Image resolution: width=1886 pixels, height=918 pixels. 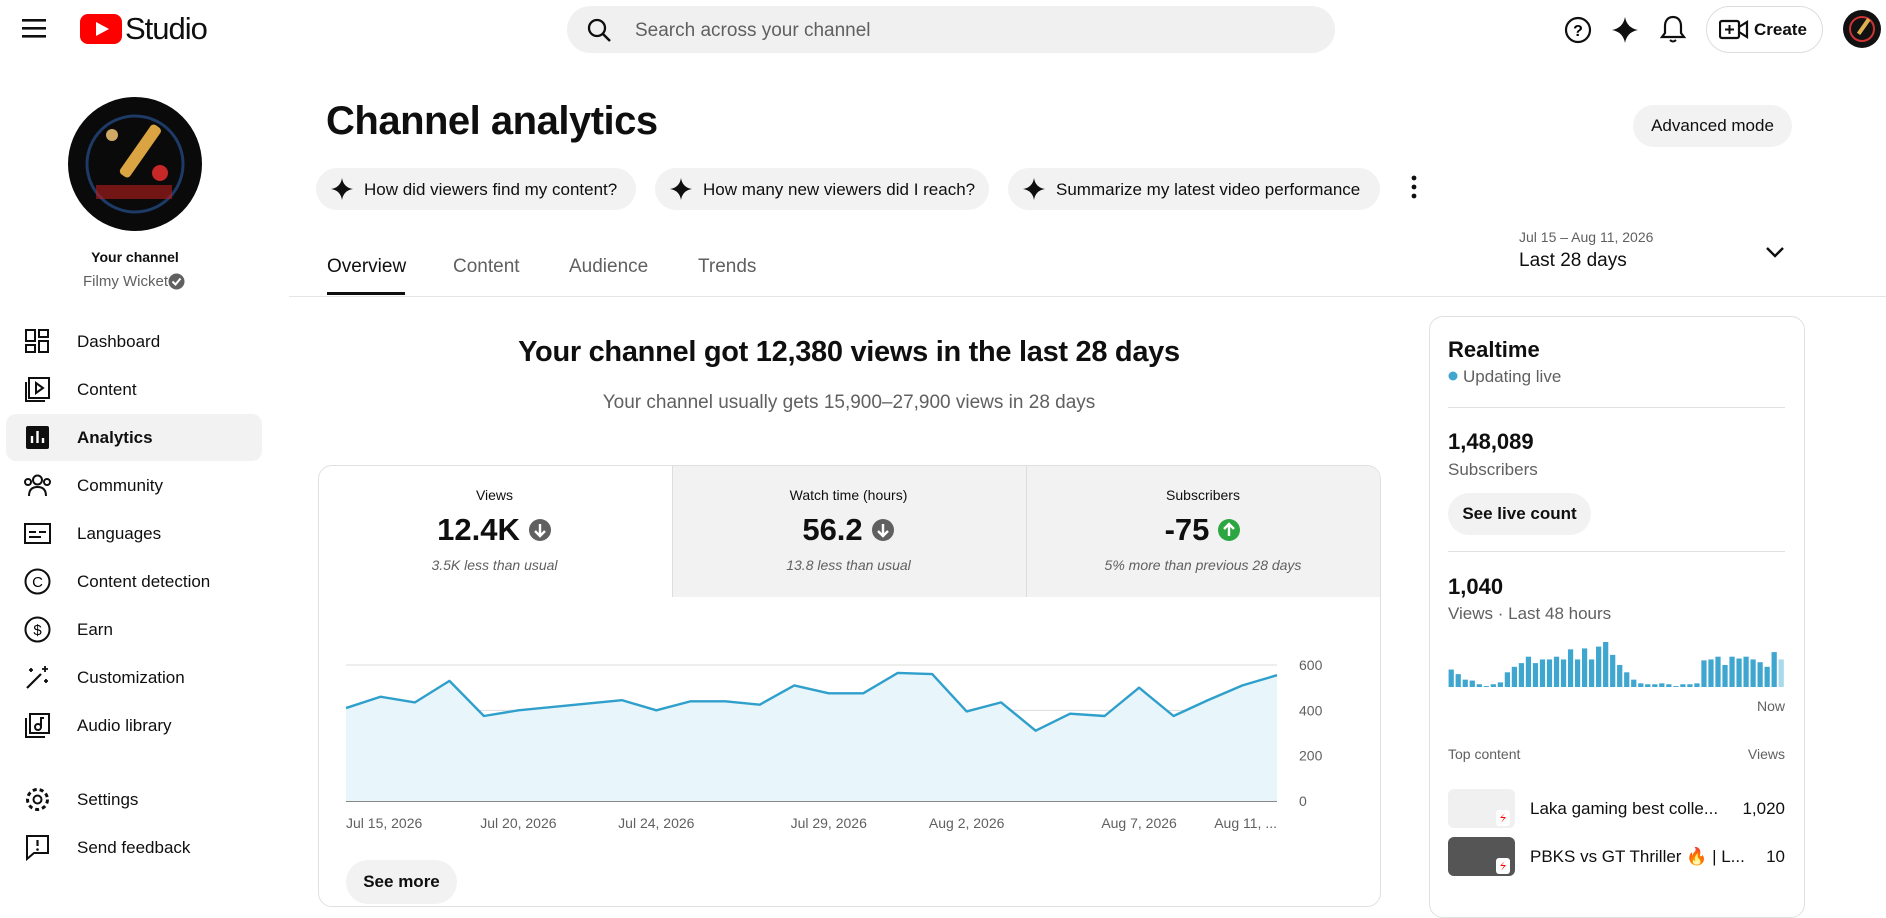 I want to click on see-live-count-button: See live count, so click(x=1519, y=514).